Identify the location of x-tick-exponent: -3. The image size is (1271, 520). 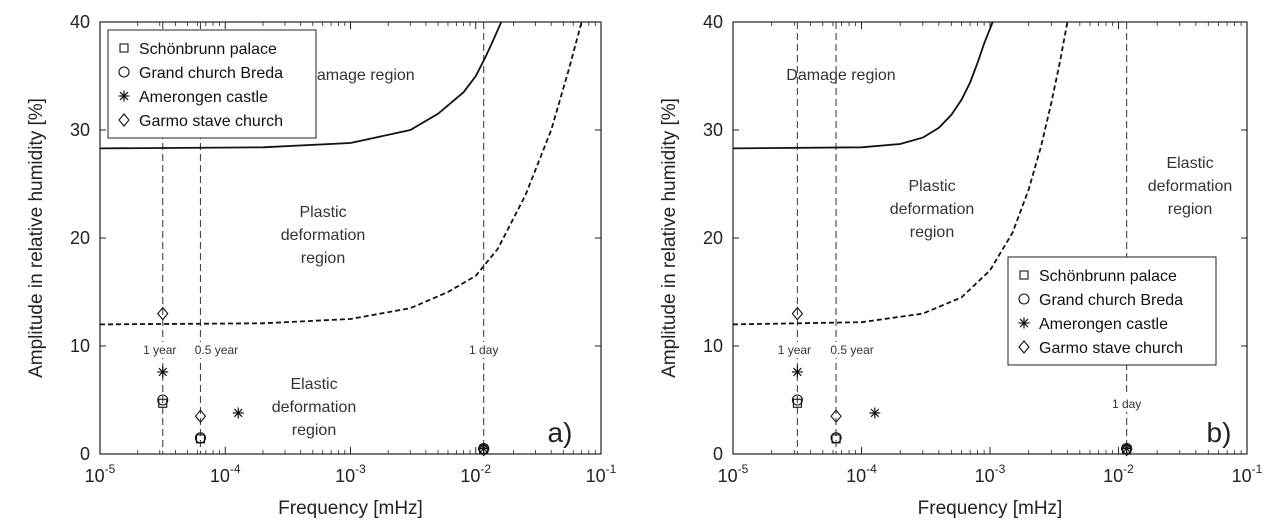
(360, 469).